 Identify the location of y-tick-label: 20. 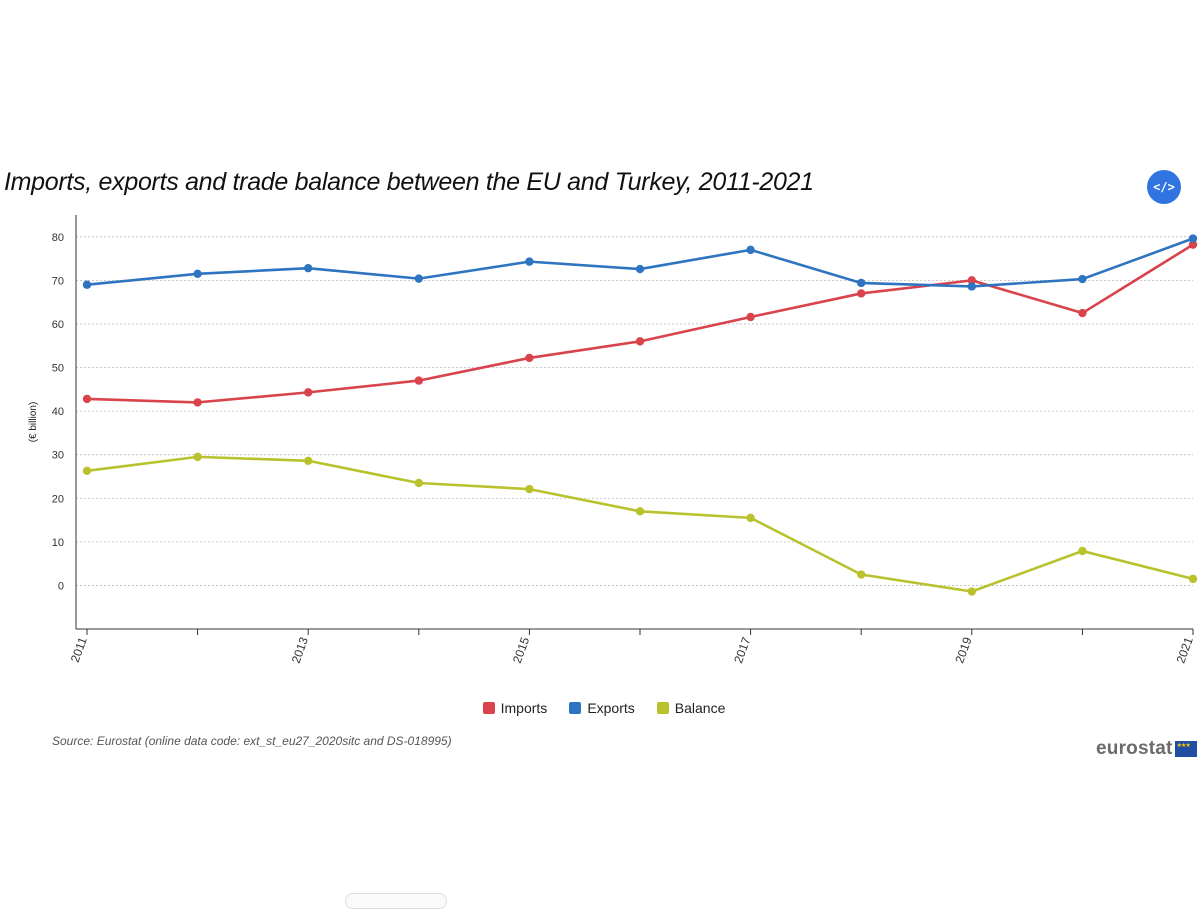
(58, 499).